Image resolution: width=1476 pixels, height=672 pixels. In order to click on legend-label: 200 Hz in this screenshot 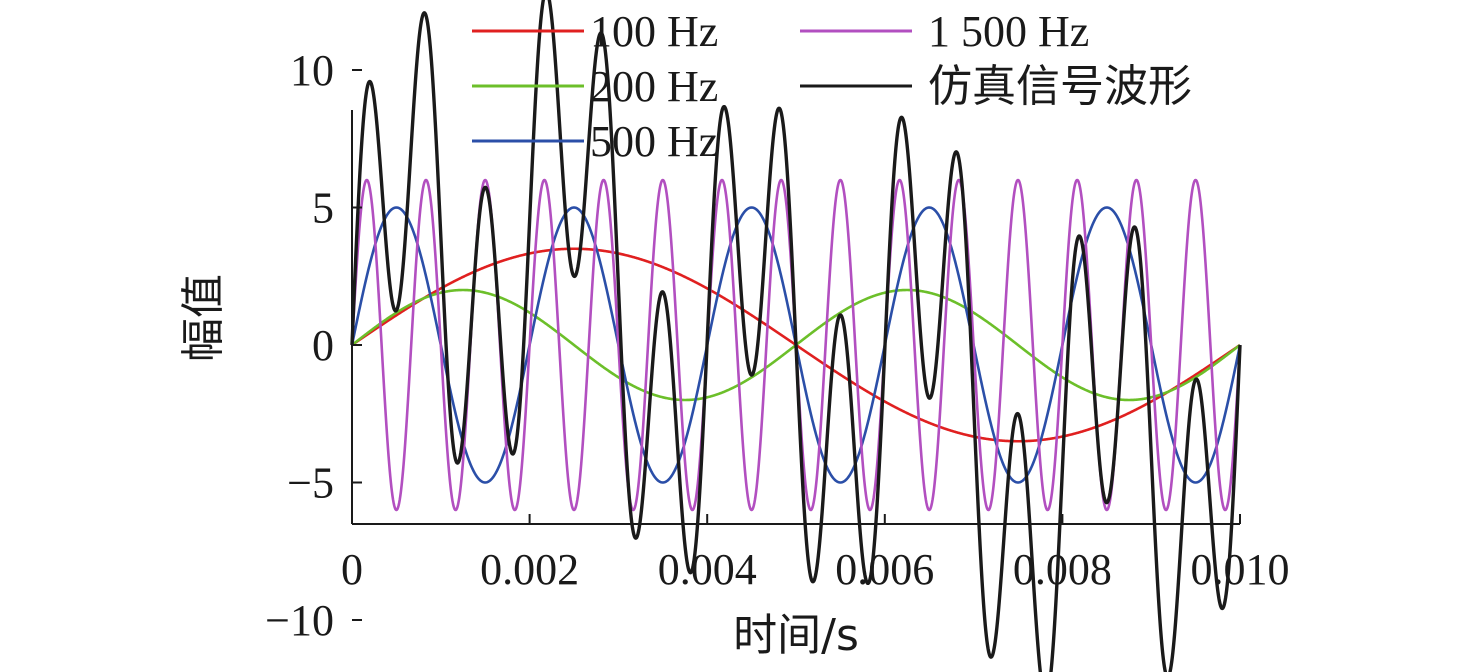, I will do `click(654, 86)`.